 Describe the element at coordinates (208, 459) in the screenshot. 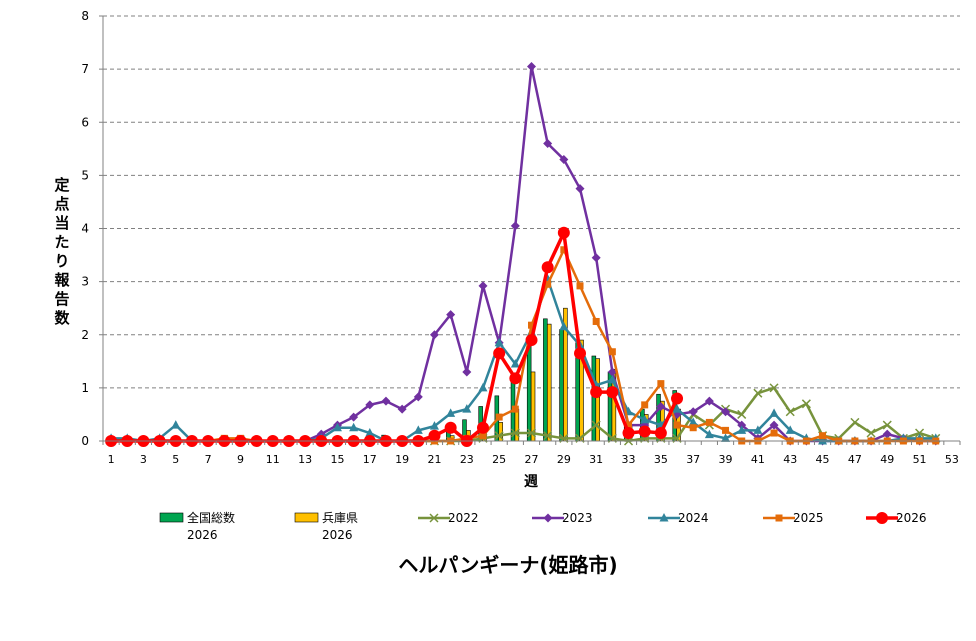

I see `x-tick-label: 7` at that location.